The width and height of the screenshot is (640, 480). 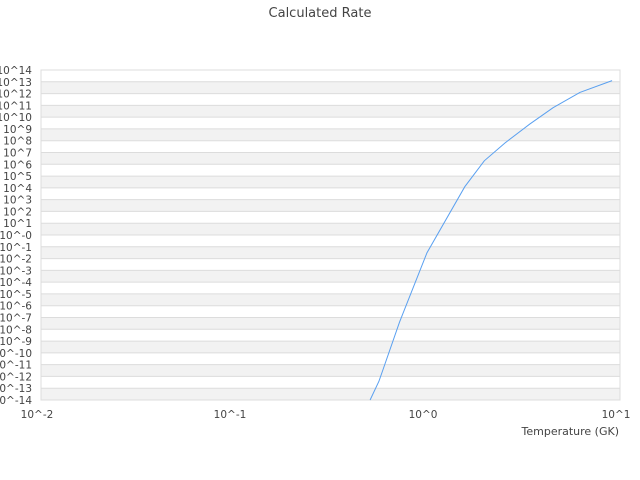 I want to click on y-tick-label: 10^14, so click(x=16, y=71).